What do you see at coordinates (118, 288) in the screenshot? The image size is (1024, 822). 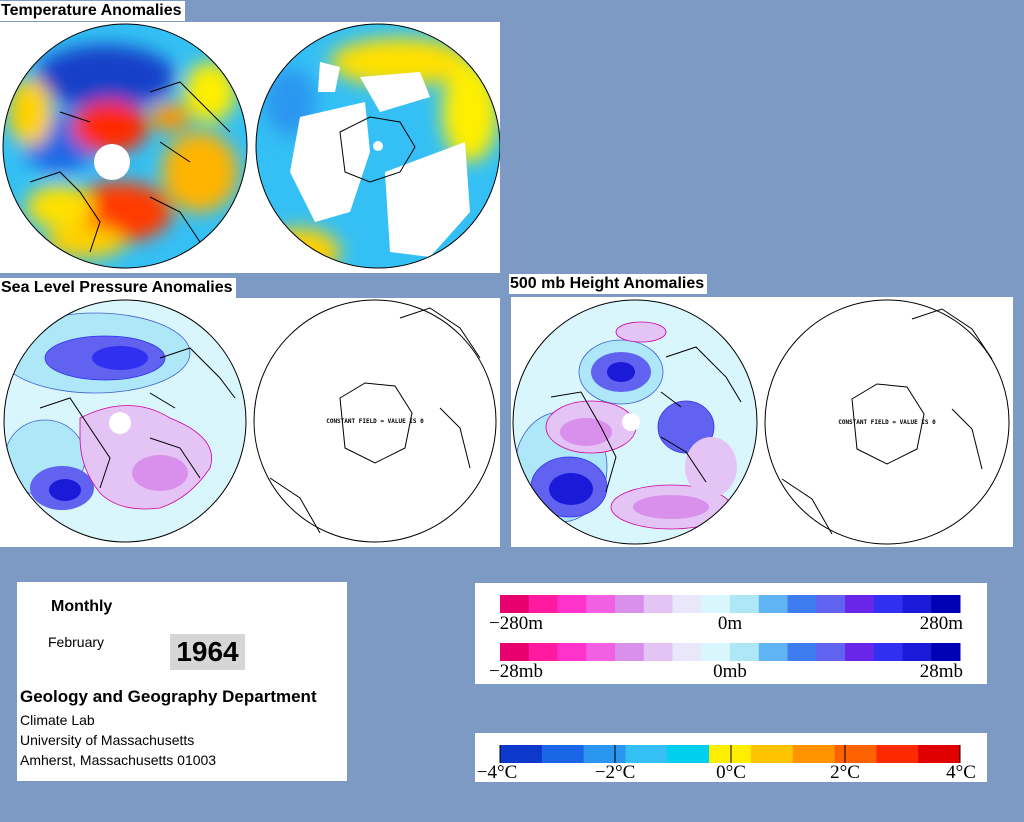 I see `sea-level-pressure-anomalies-title: Sea Level Pressure Anomalies` at bounding box center [118, 288].